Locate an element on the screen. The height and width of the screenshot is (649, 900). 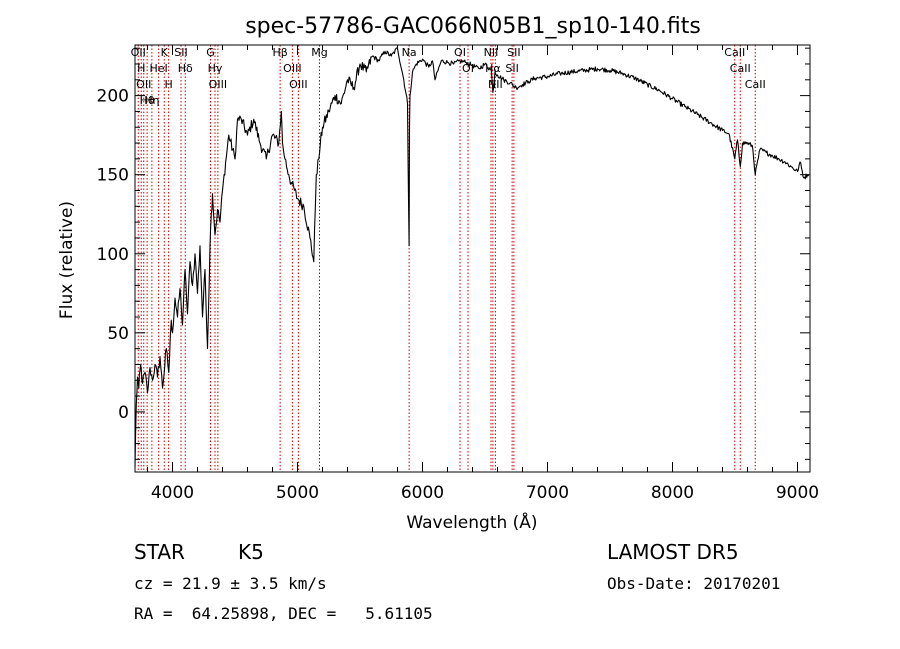
line-marker-label: Na is located at coordinates (409, 52).